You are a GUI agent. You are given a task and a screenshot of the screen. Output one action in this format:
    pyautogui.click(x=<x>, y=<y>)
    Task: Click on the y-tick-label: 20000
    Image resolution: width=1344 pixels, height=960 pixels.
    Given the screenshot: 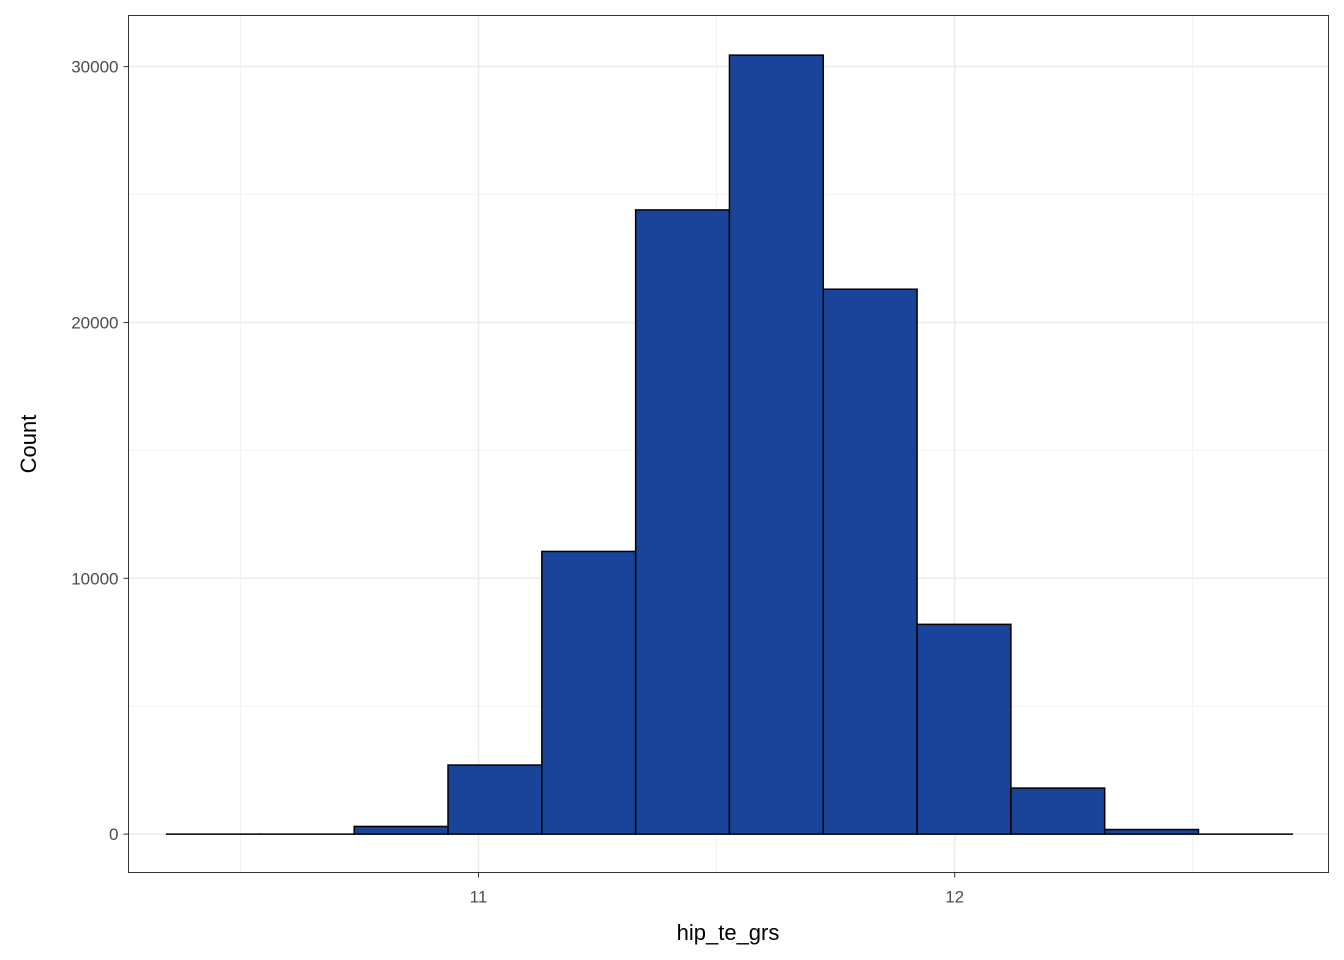 What is the action you would take?
    pyautogui.click(x=94, y=322)
    